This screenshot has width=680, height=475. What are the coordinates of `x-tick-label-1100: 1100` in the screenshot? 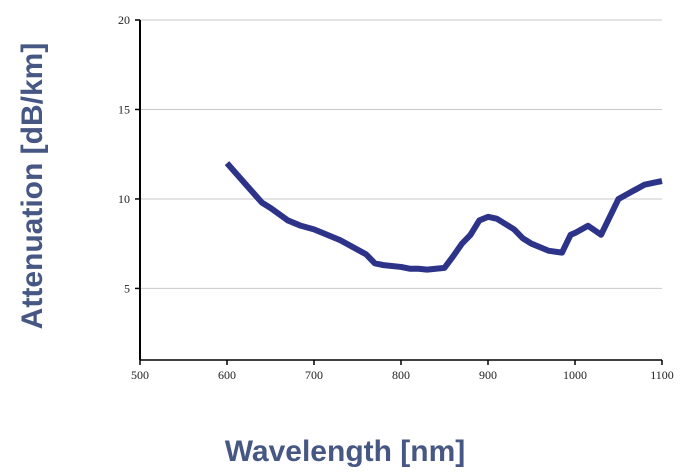 It's located at (662, 375).